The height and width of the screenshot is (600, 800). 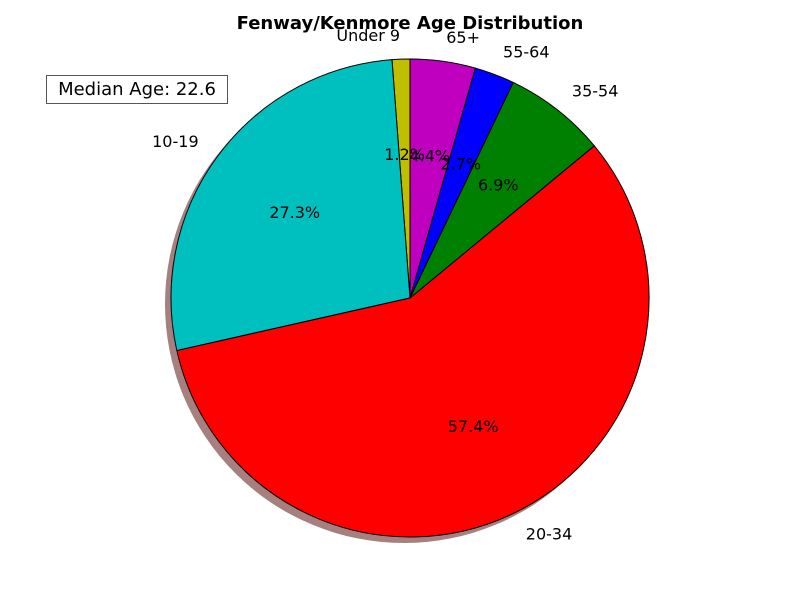 What do you see at coordinates (473, 426) in the screenshot?
I see `percentage-label: 57.4%` at bounding box center [473, 426].